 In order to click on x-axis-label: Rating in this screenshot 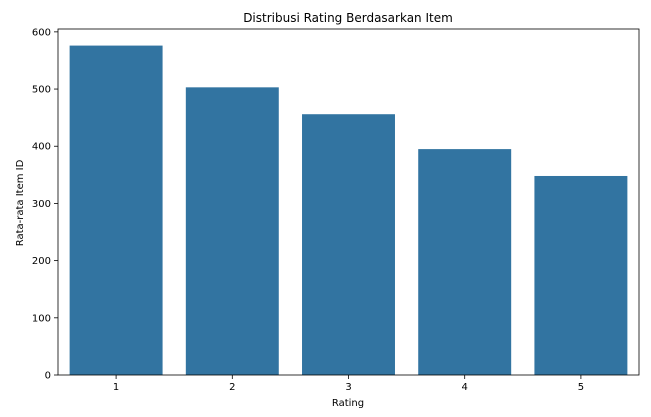, I will do `click(348, 403)`.